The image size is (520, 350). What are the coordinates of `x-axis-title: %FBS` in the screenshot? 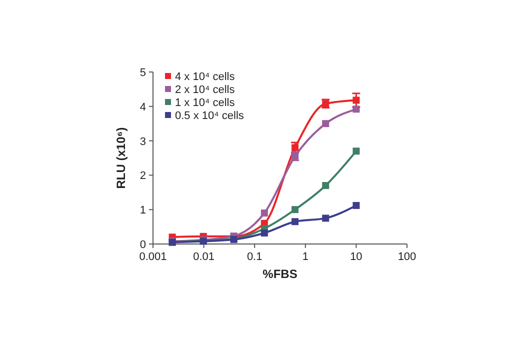 It's located at (280, 274).